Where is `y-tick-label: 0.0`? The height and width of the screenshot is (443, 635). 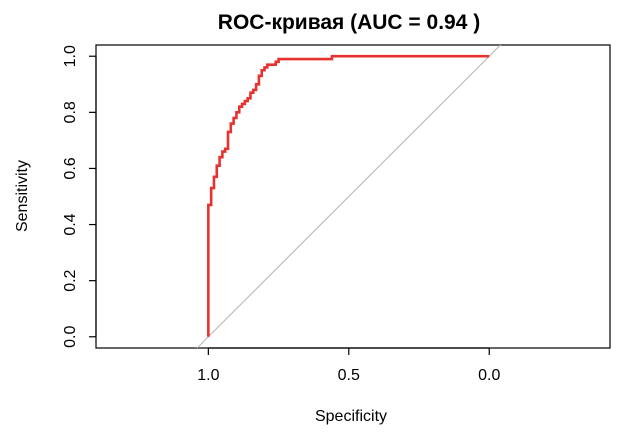 y-tick-label: 0.0 is located at coordinates (70, 337).